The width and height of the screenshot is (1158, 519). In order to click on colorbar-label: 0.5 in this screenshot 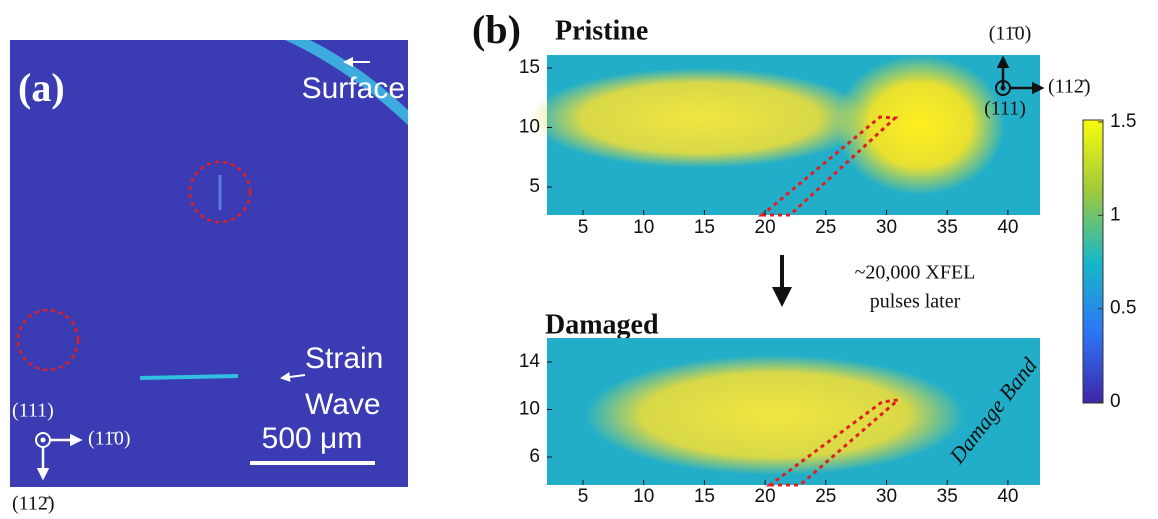, I will do `click(1123, 308)`.